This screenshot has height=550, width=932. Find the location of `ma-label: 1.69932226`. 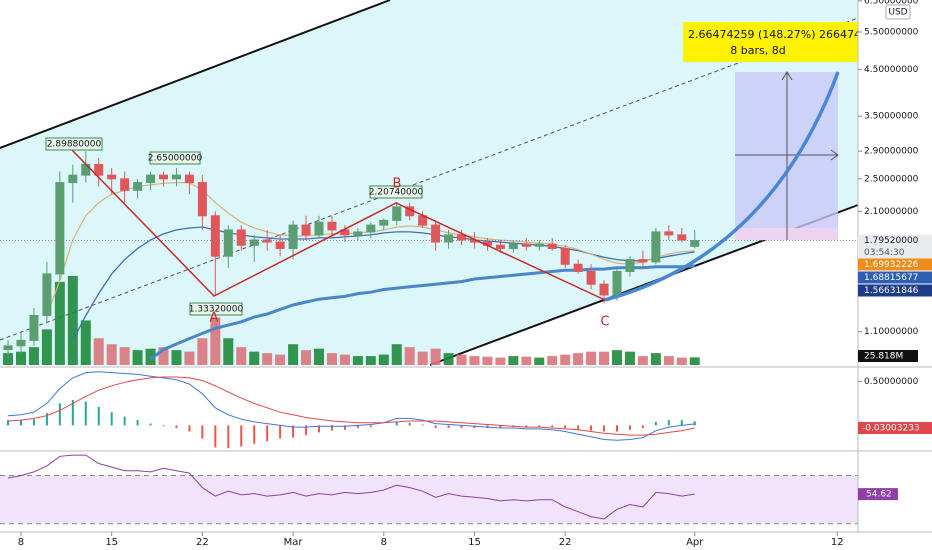

ma-label: 1.69932226 is located at coordinates (891, 265).